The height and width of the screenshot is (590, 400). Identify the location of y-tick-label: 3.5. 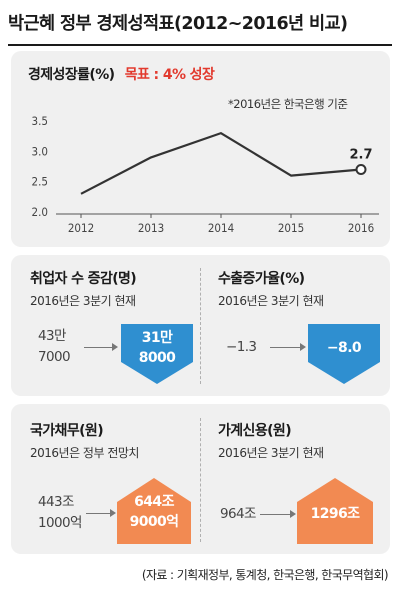
(40, 121).